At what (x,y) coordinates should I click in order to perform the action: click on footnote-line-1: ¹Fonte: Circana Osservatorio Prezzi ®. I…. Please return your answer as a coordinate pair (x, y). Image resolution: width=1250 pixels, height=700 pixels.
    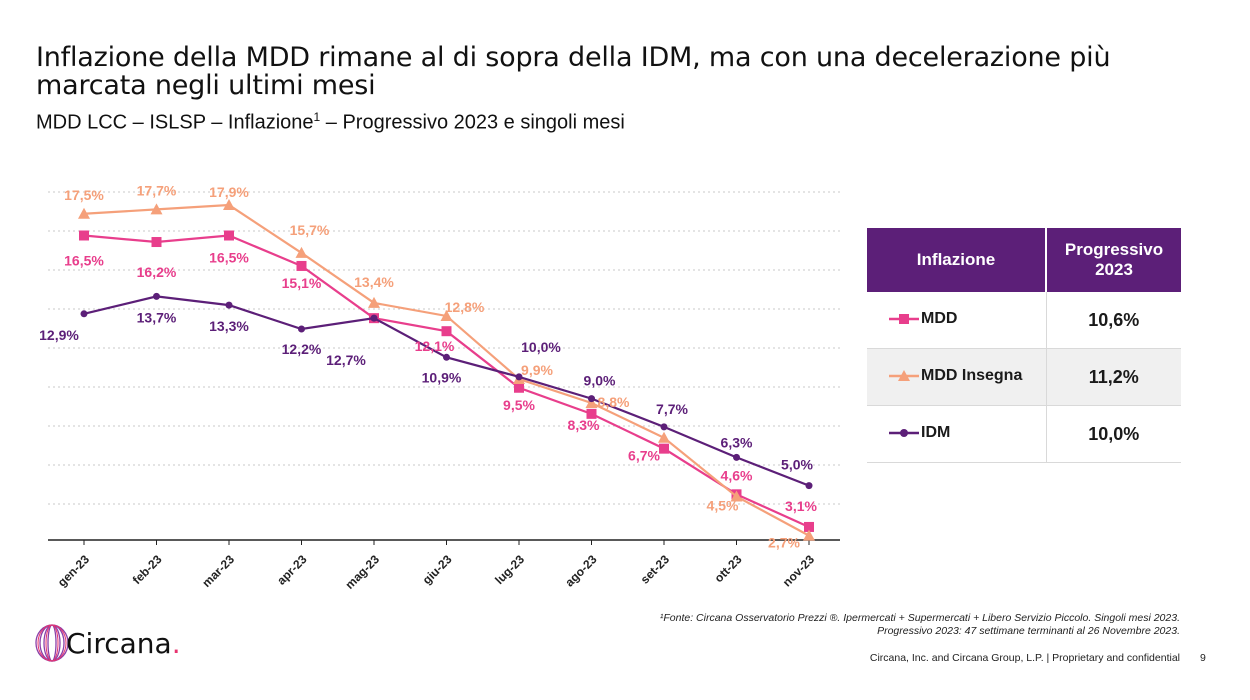
    Looking at the image, I should click on (919, 618).